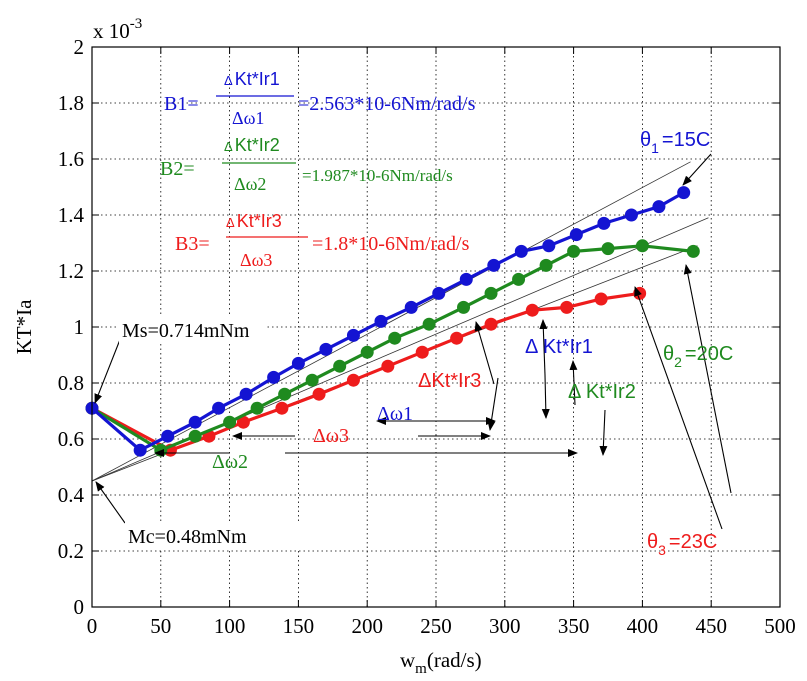  What do you see at coordinates (780, 626) in the screenshot?
I see `x-tick-label: 500` at bounding box center [780, 626].